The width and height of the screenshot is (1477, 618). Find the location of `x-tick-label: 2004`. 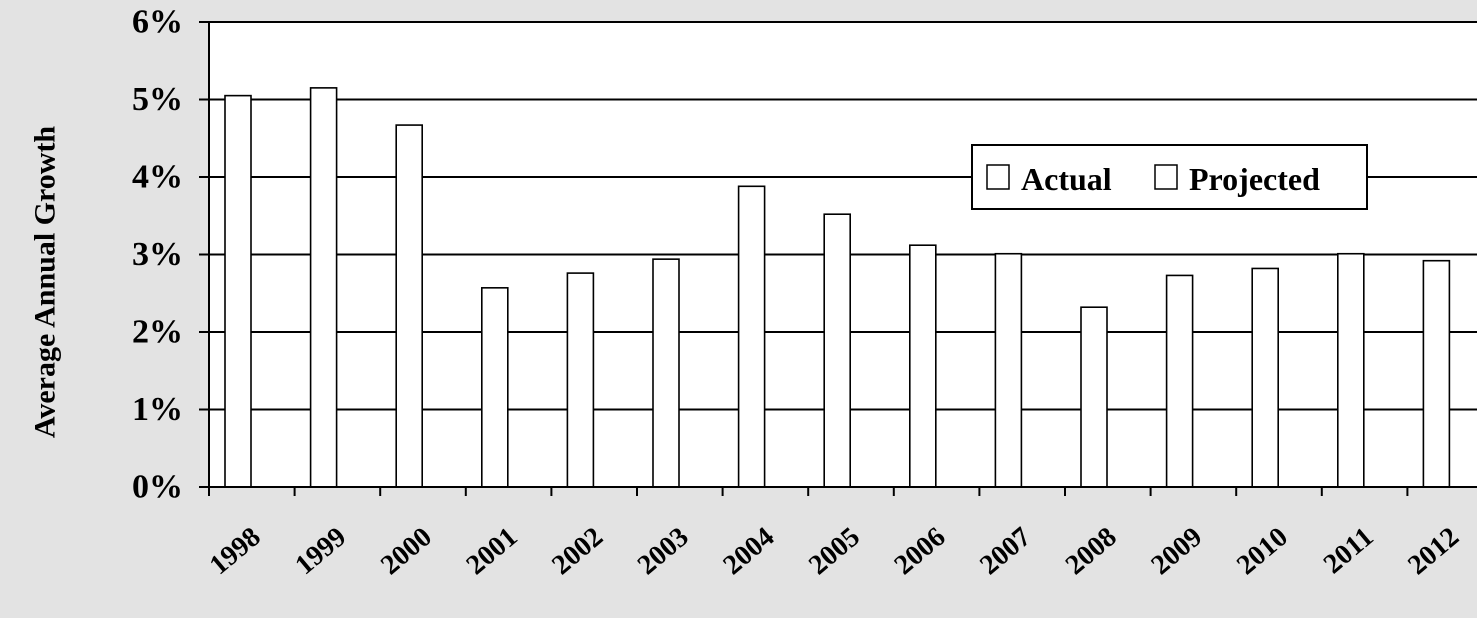

x-tick-label: 2004 is located at coordinates (748, 551).